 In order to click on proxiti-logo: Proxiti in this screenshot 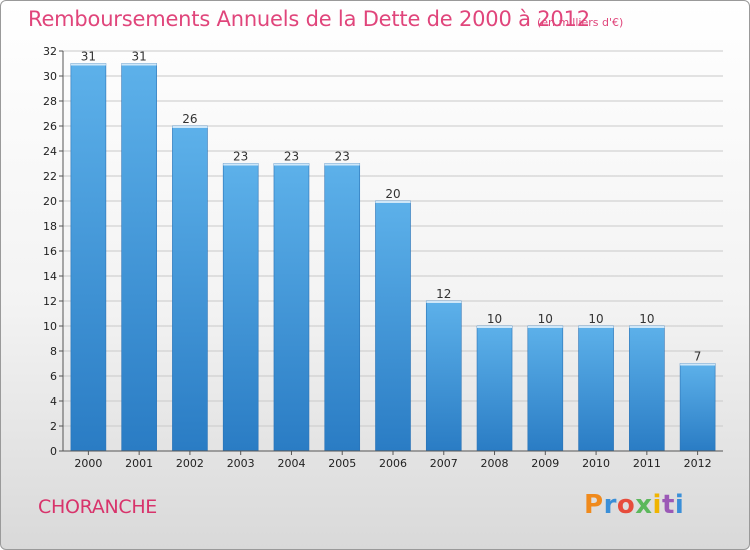, I will do `click(634, 505)`.